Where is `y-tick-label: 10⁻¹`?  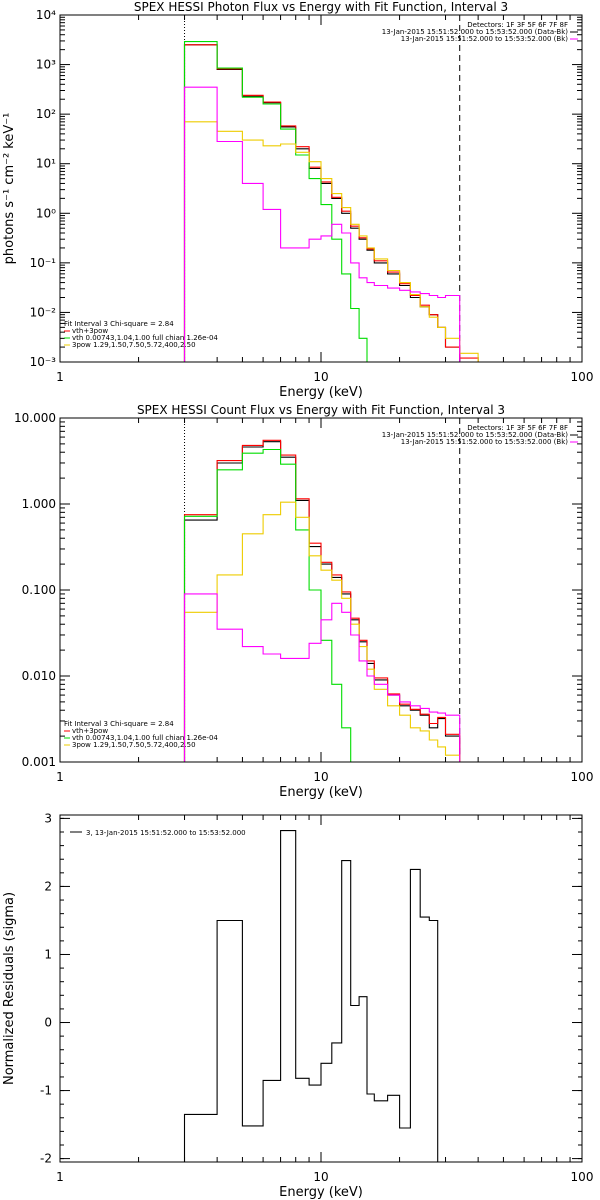
y-tick-label: 10⁻¹ is located at coordinates (43, 263).